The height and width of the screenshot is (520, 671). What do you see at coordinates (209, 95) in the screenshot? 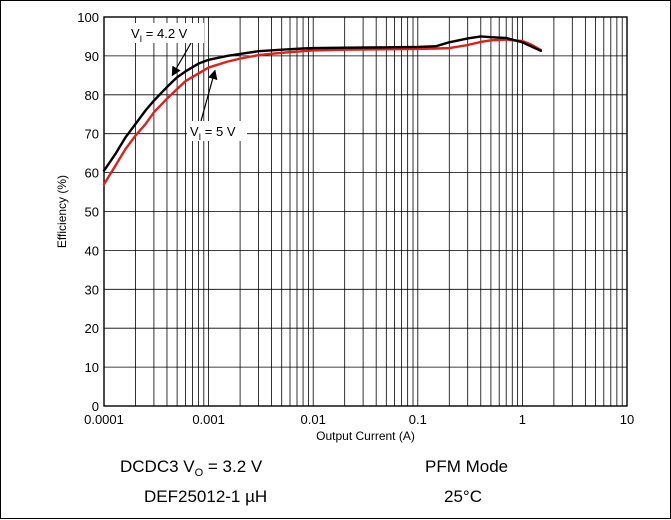
I see `annotation-vi-5v-arrow` at bounding box center [209, 95].